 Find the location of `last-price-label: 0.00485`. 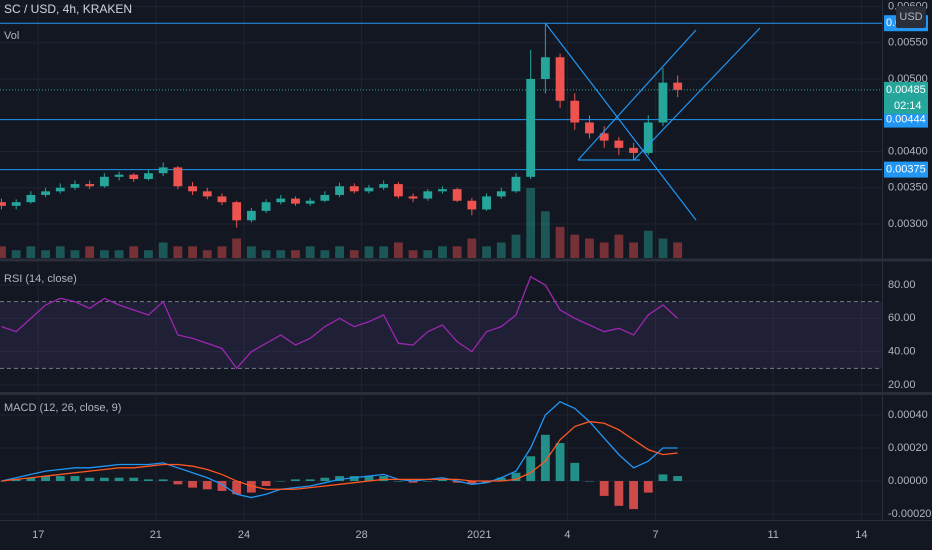

last-price-label: 0.00485 is located at coordinates (906, 90).